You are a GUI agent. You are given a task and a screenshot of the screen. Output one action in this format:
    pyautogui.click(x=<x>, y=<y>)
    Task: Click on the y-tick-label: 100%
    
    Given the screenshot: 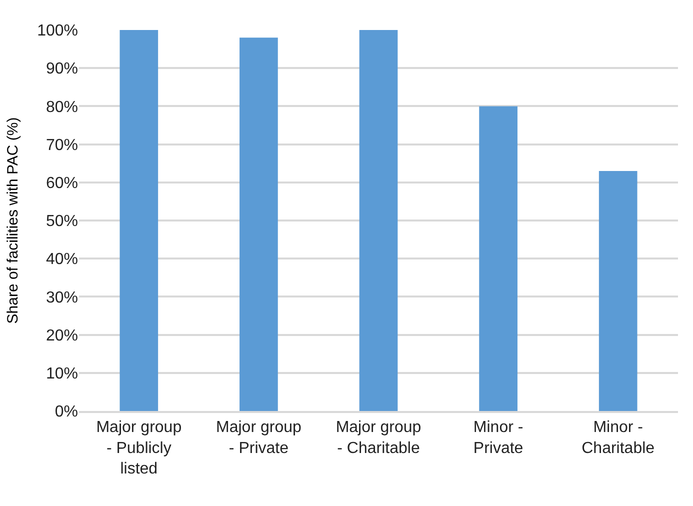 What is the action you would take?
    pyautogui.click(x=57, y=31)
    